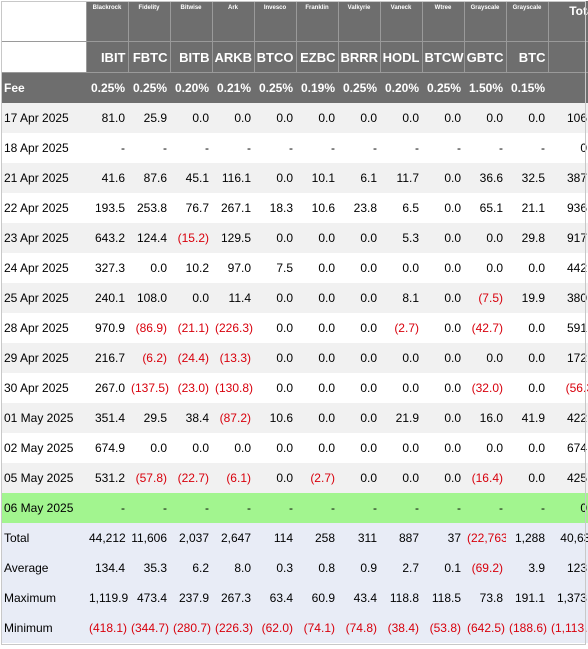 The image size is (588, 649). Describe the element at coordinates (107, 118) in the screenshot. I see `flow-value: 81.0` at that location.